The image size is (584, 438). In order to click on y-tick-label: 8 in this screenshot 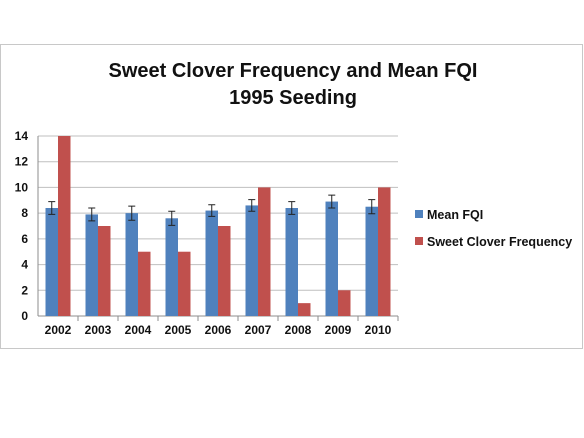, I will do `click(24, 213)`.